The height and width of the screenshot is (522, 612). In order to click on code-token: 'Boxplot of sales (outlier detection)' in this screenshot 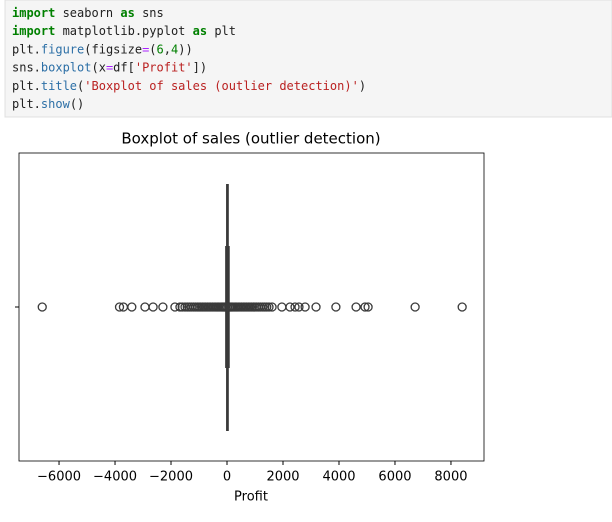, I will do `click(221, 85)`.